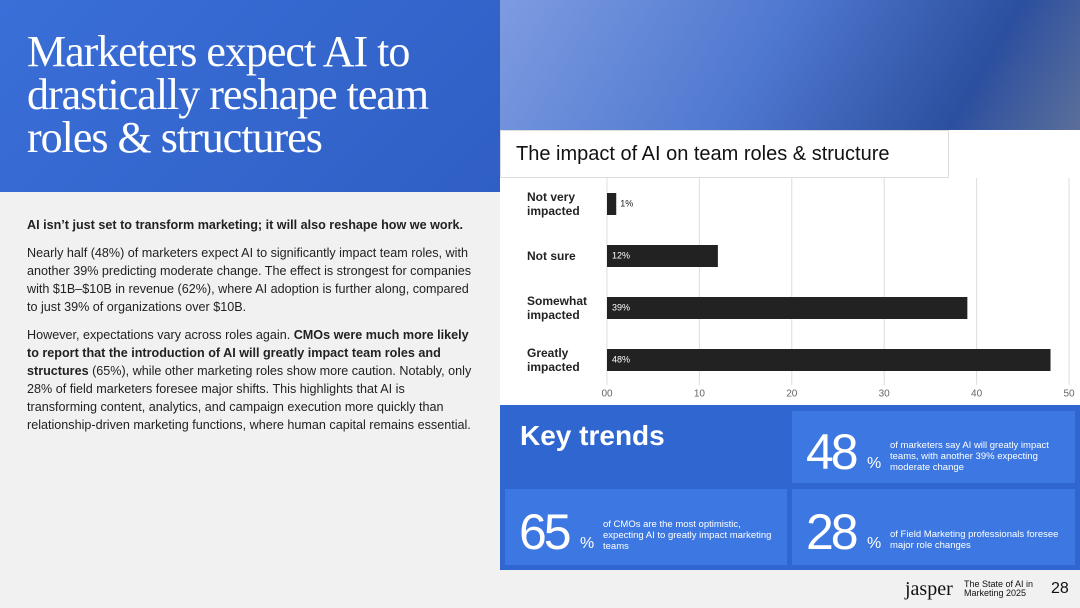  What do you see at coordinates (626, 203) in the screenshot?
I see `value-label: 1%` at bounding box center [626, 203].